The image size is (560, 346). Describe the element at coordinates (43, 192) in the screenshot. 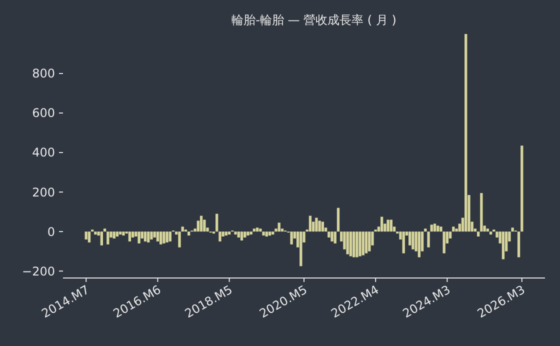

I see `y-tick-label: 200` at that location.